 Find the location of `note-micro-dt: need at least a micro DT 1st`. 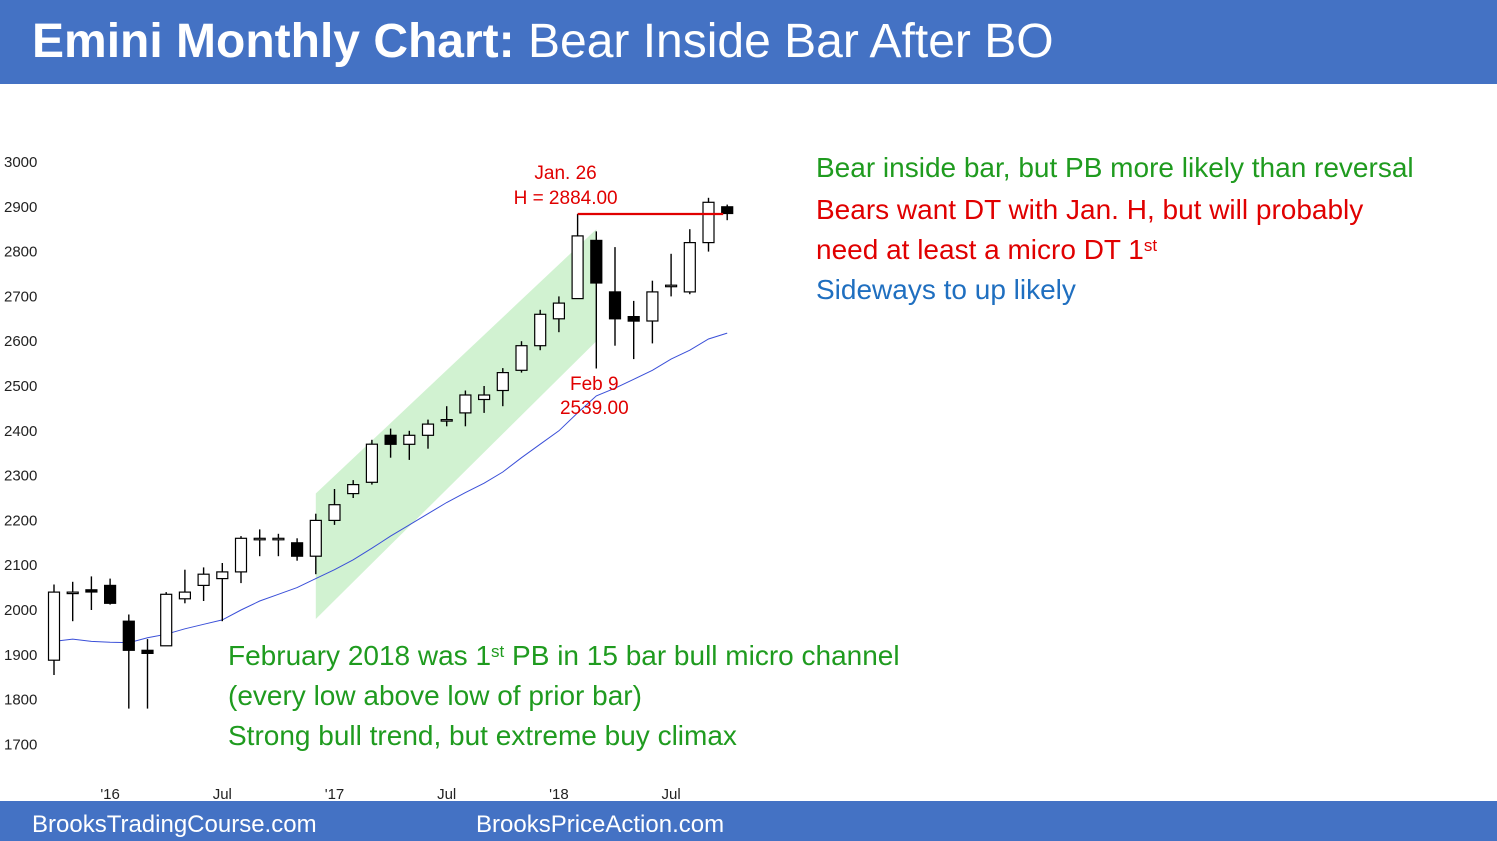

note-micro-dt: need at least a micro DT 1st is located at coordinates (986, 250).